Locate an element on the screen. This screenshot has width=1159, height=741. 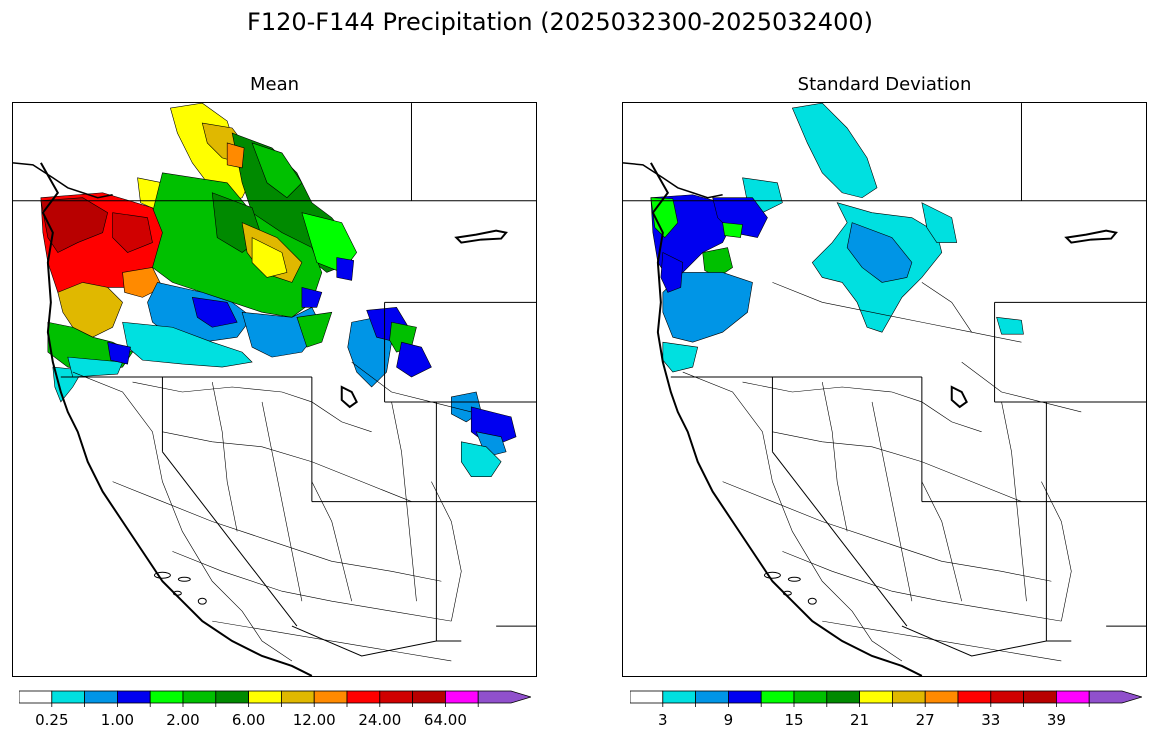
mean-colorbar-svg is located at coordinates (275, 698).